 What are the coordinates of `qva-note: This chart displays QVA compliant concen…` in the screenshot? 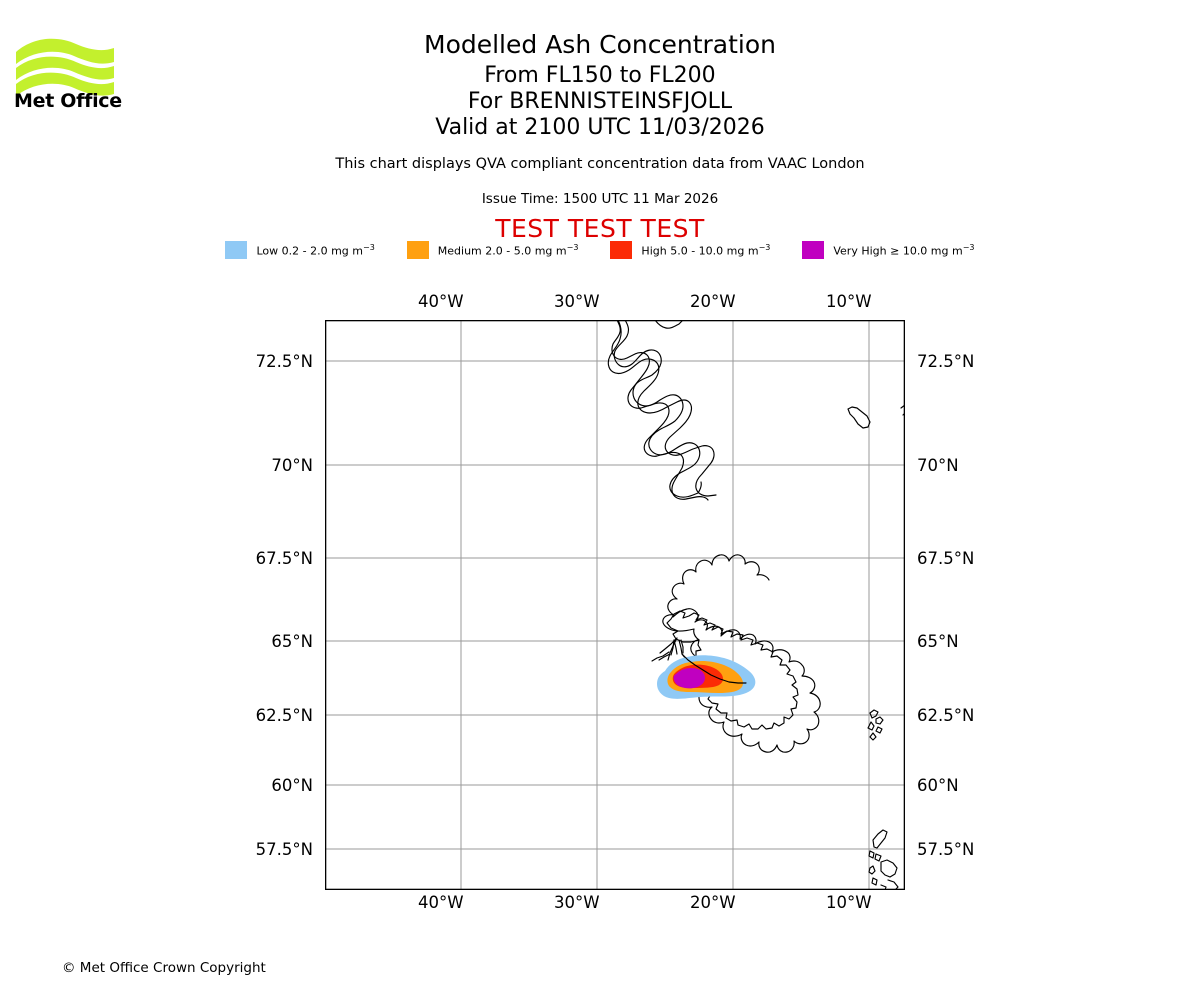 It's located at (600, 164).